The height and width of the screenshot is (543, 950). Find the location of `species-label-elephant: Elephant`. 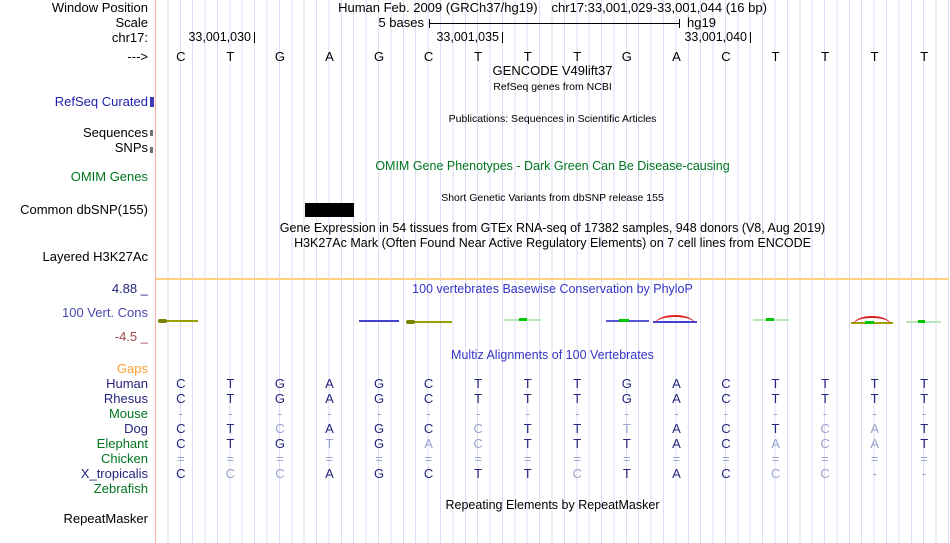

species-label-elephant: Elephant is located at coordinates (122, 443).